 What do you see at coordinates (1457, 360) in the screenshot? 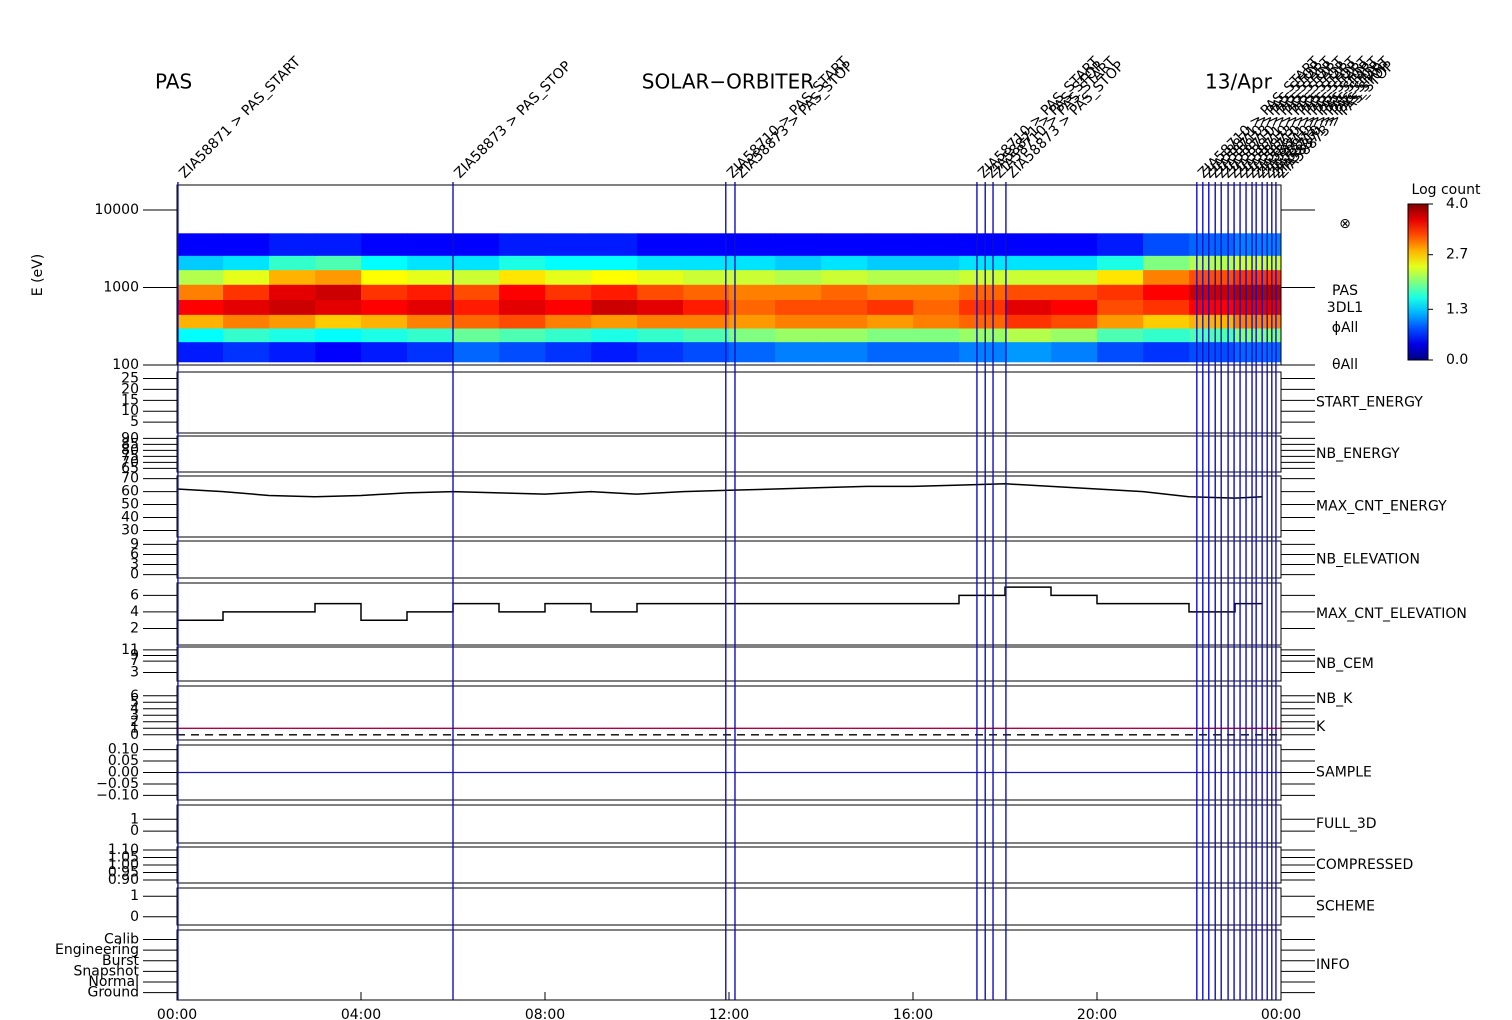
I see `colorbar-tick-label: 0.0` at bounding box center [1457, 360].